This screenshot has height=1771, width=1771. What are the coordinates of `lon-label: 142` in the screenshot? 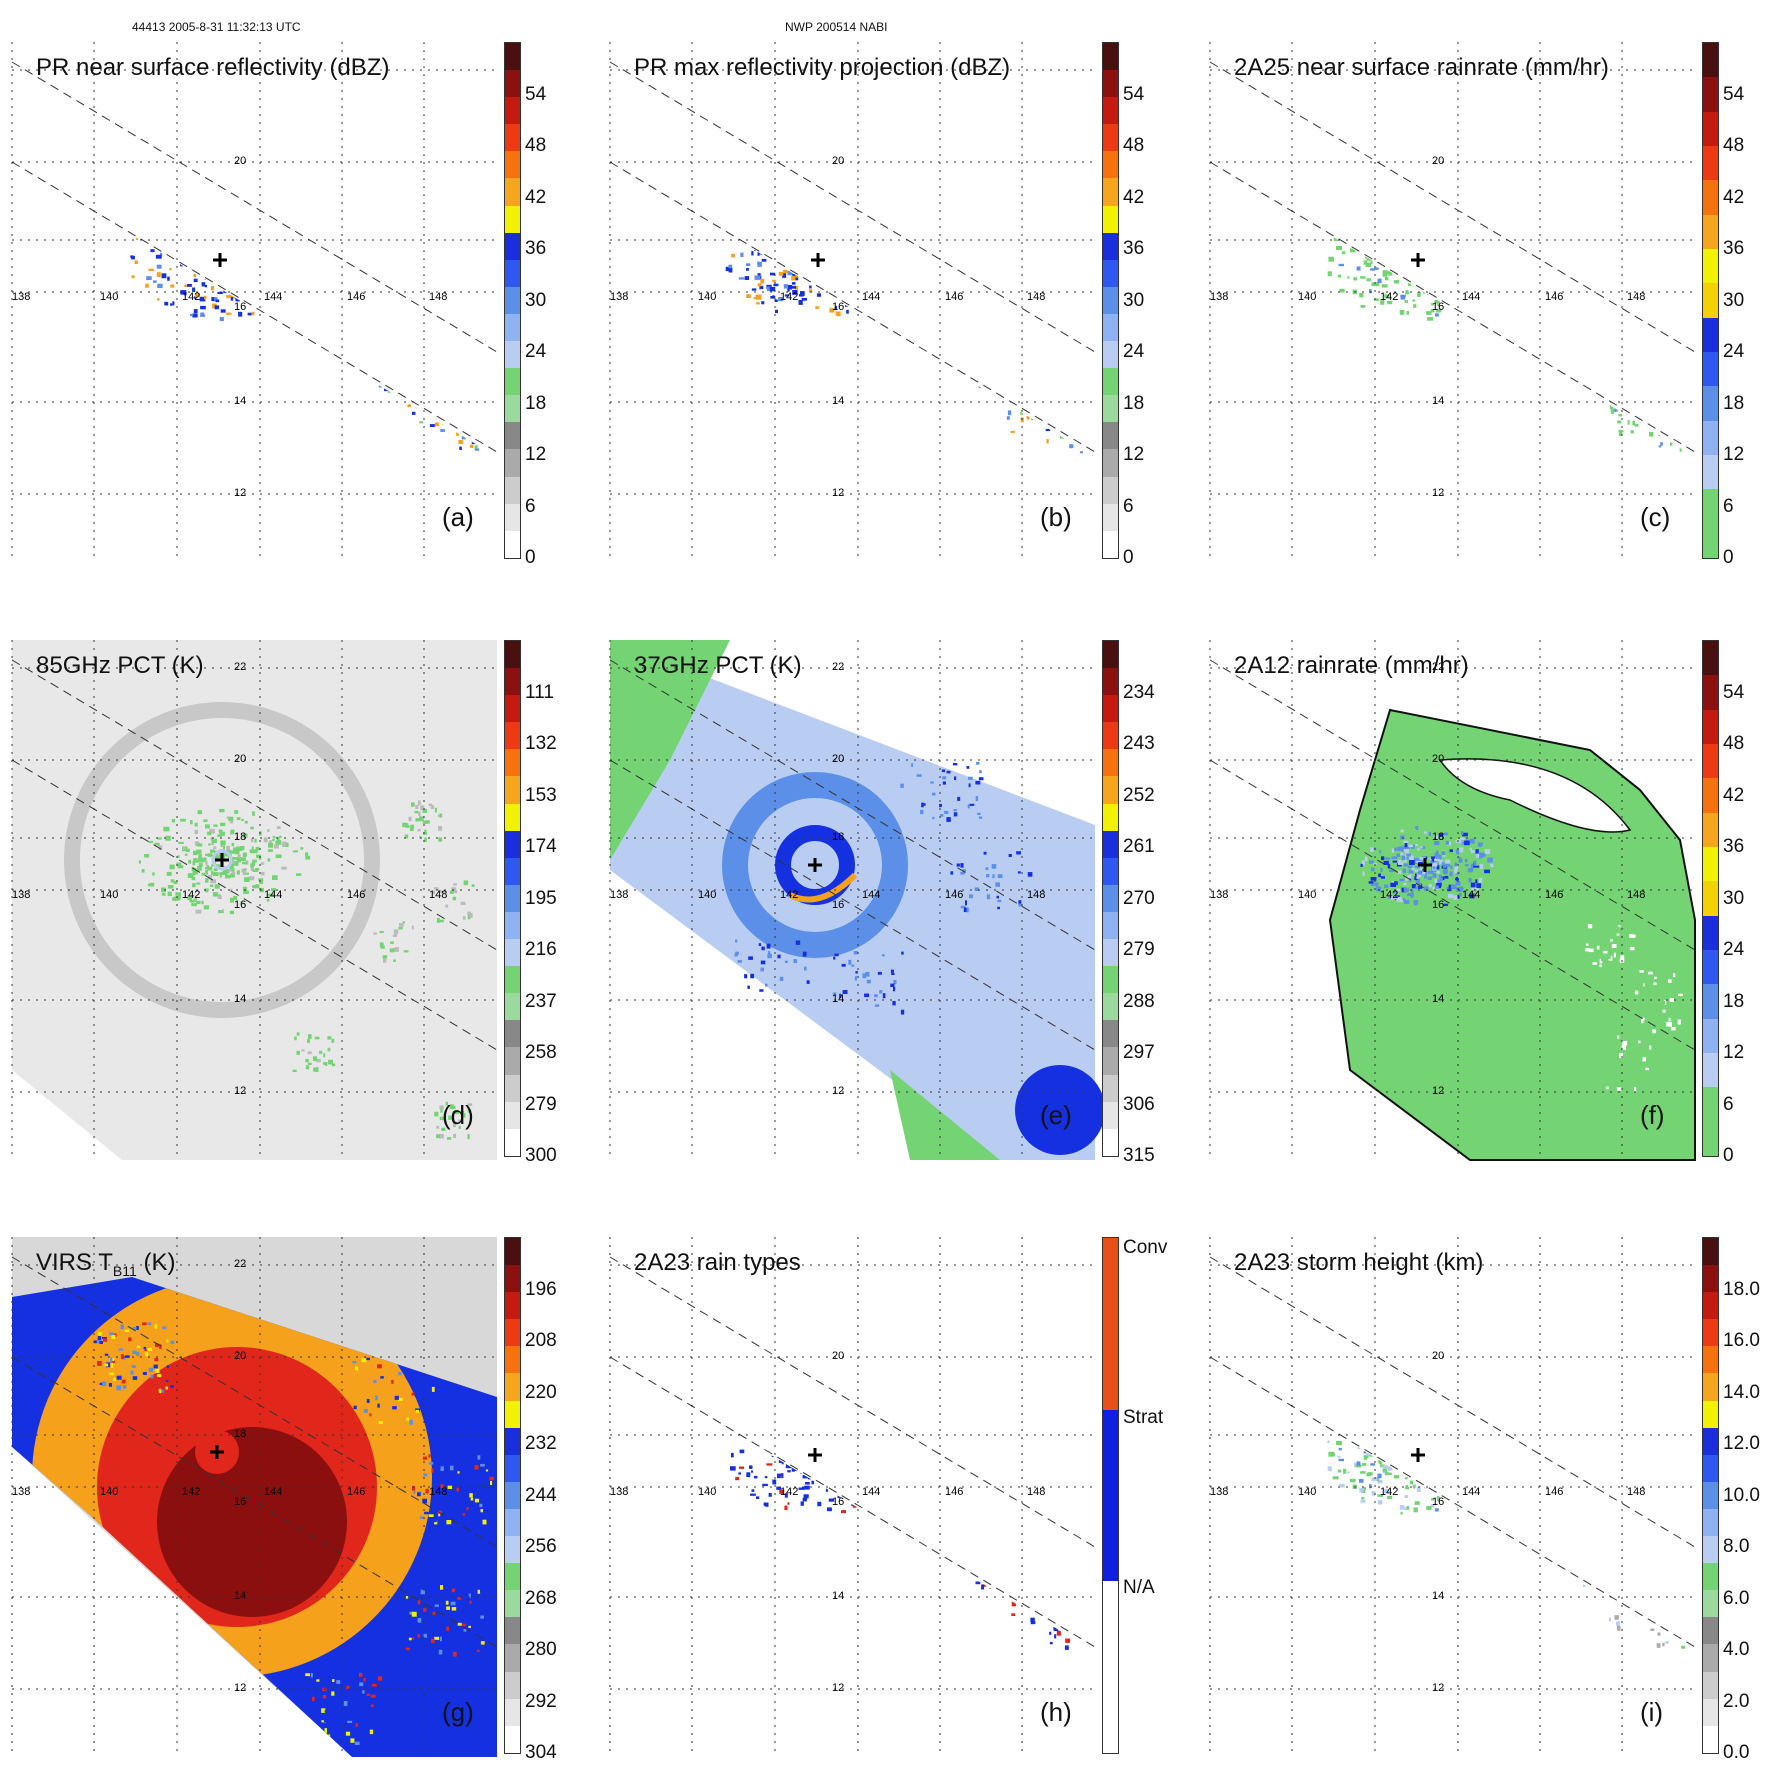 It's located at (789, 297).